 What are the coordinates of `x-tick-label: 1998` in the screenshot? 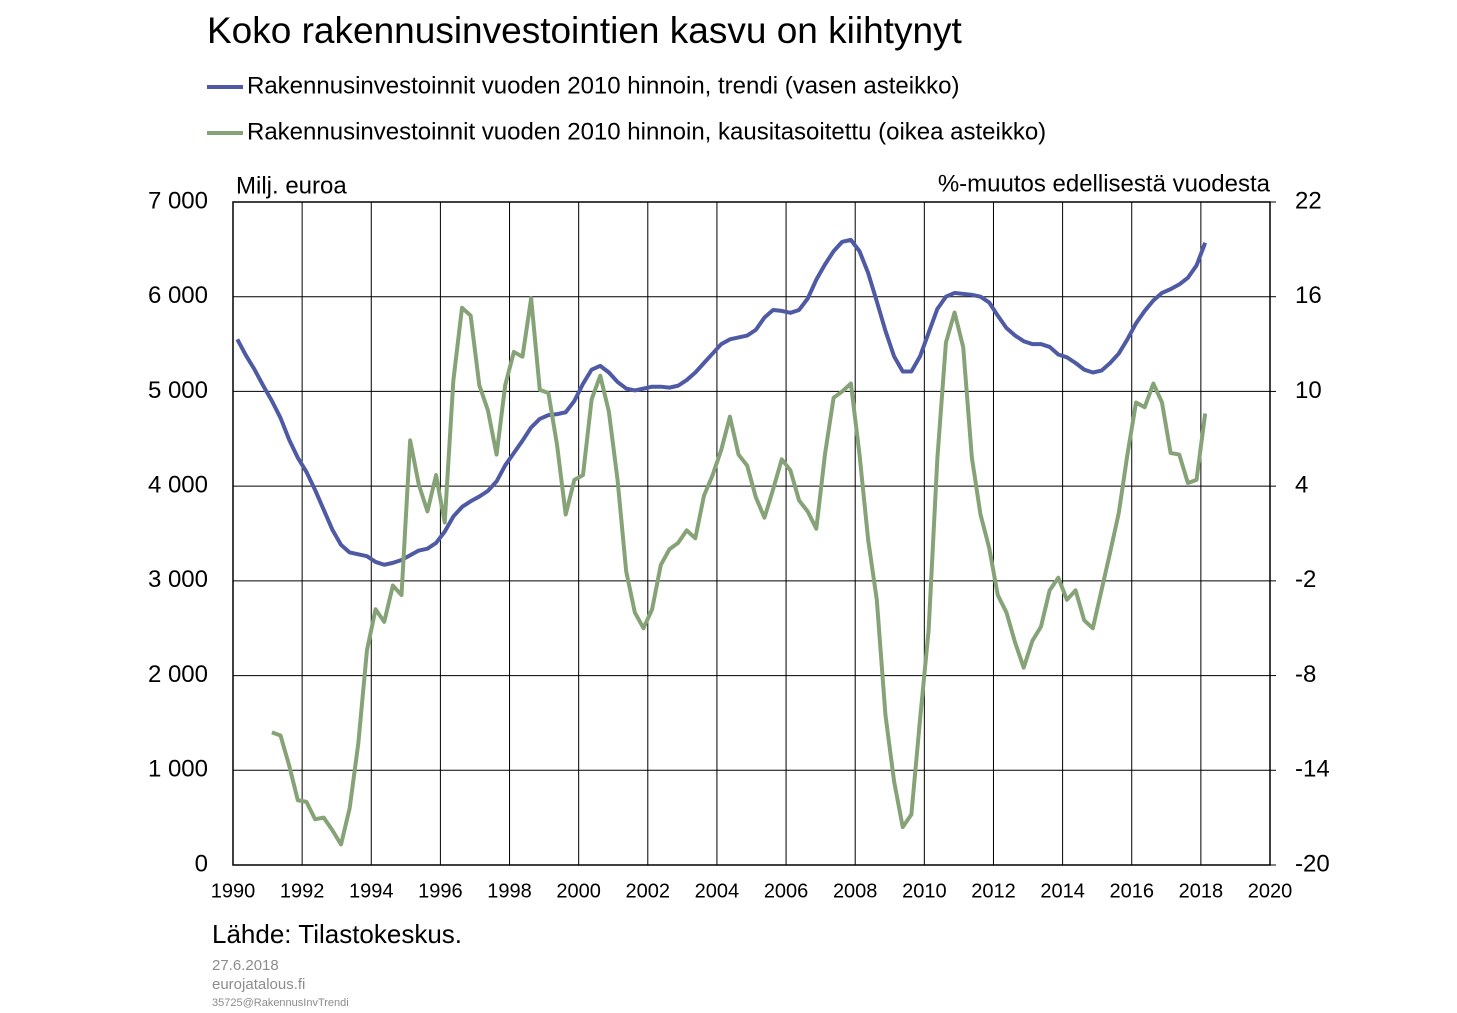 It's located at (509, 891).